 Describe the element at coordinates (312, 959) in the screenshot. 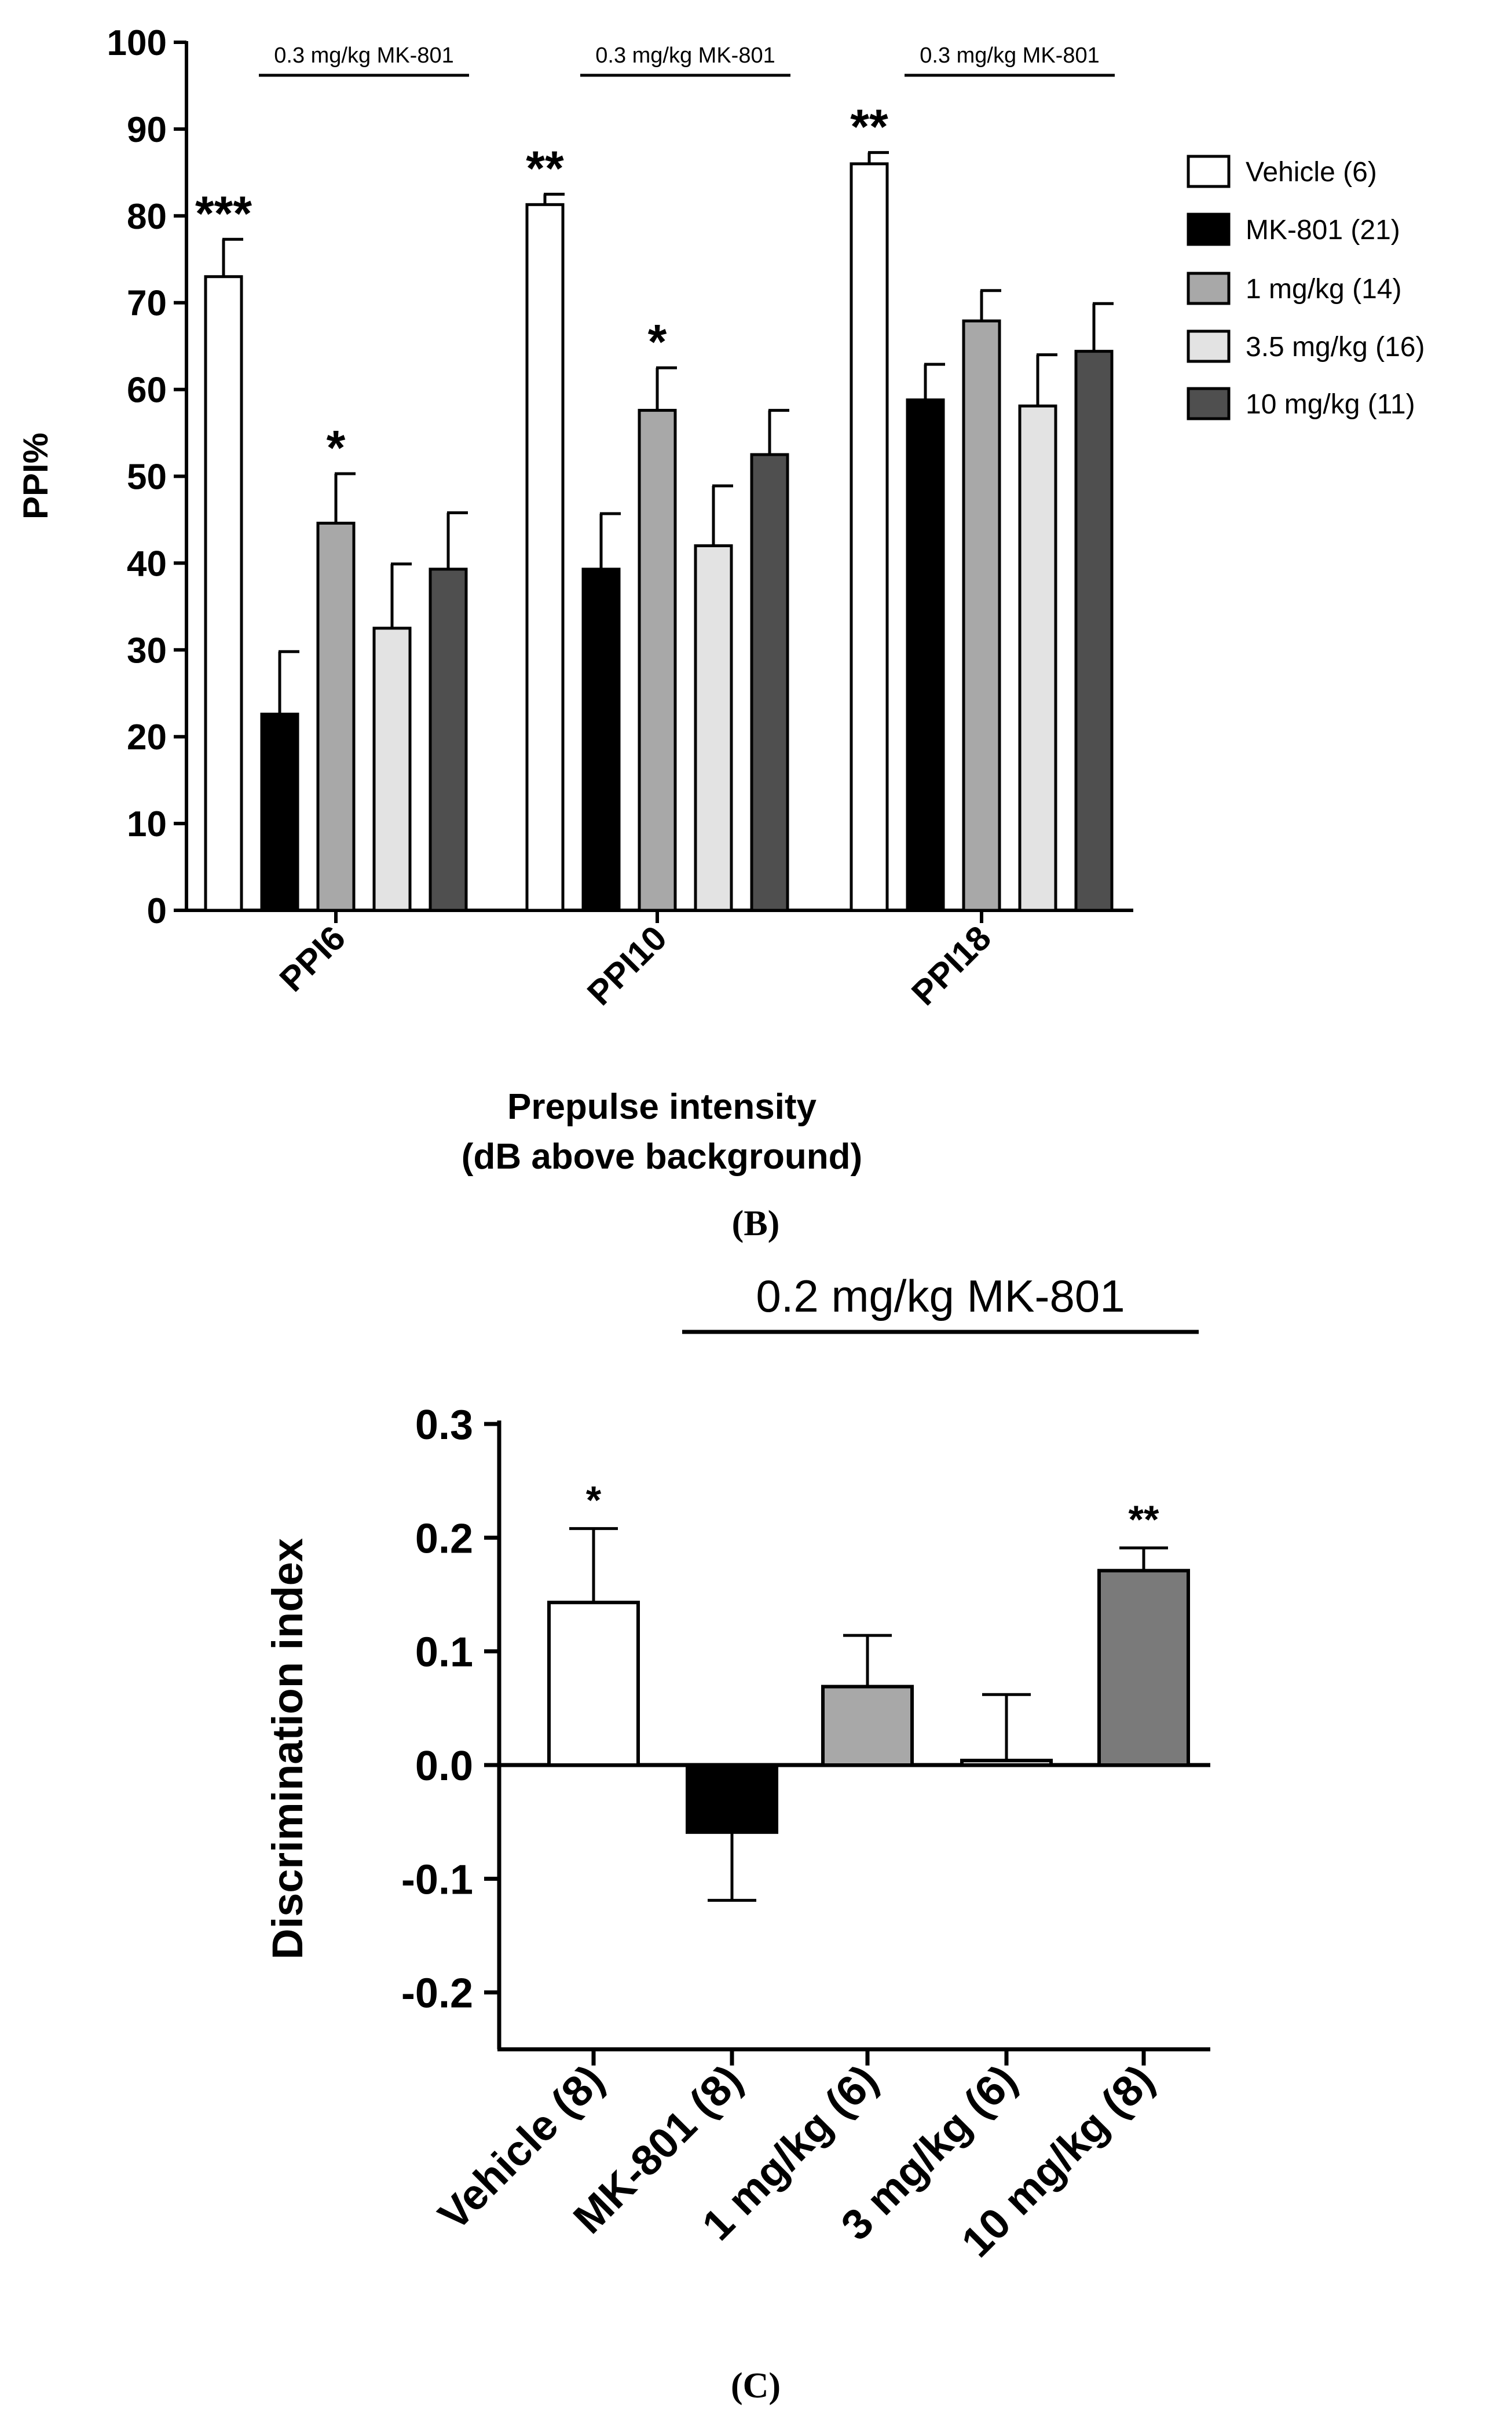

I see `x-tick-label-ppi6: PPI6` at that location.